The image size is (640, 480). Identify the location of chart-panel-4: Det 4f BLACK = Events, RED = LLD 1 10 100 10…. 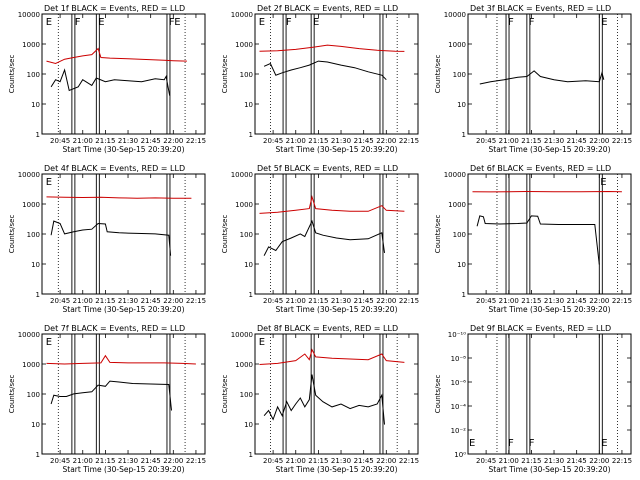
(107, 239).